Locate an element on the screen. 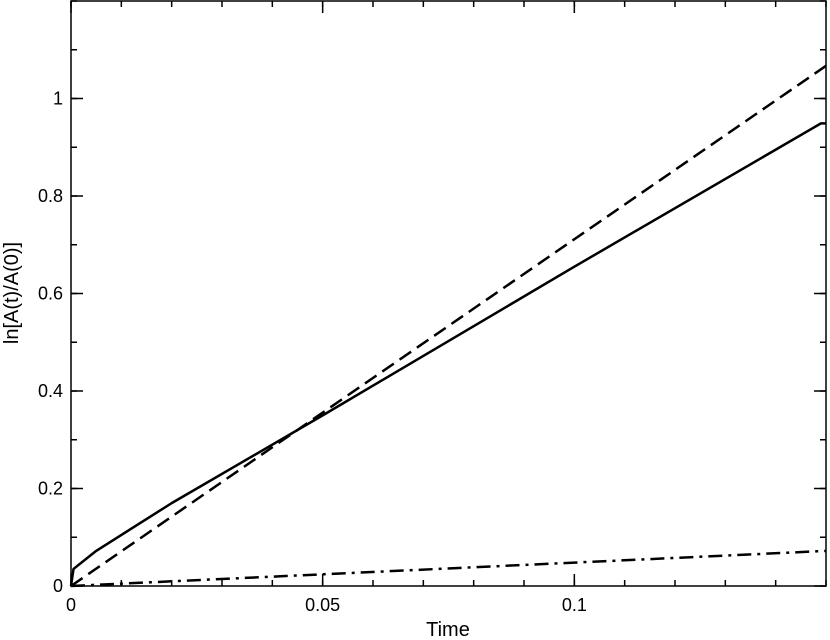  y-tick-label: 0.4 is located at coordinates (50, 391).